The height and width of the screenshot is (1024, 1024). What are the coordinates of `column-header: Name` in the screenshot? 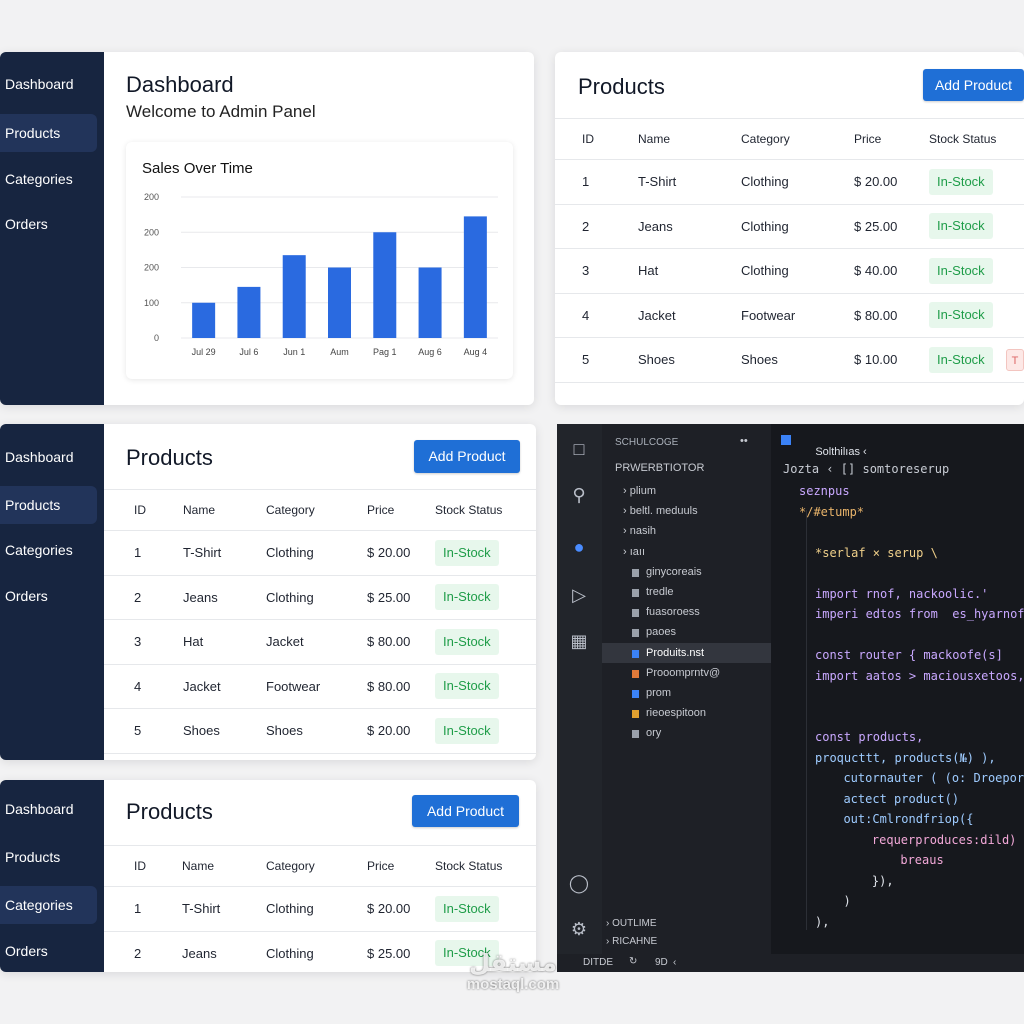 It's located at (198, 866).